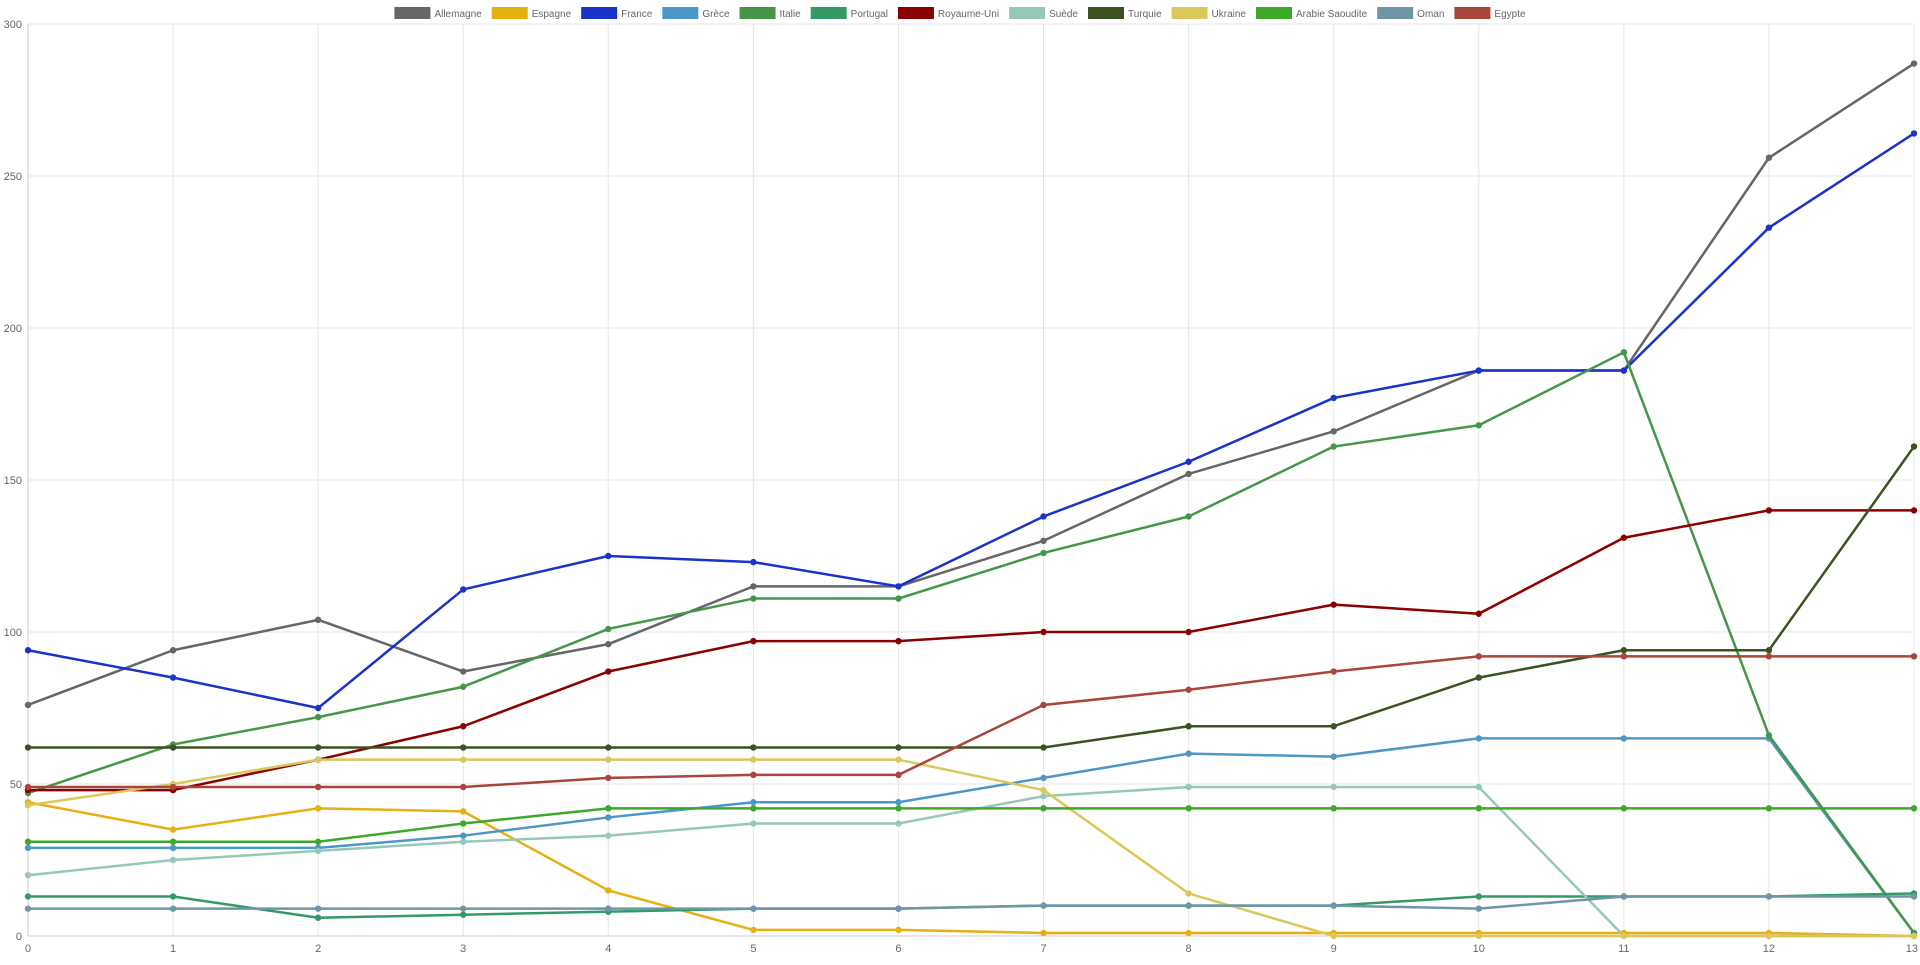  What do you see at coordinates (438, 13) in the screenshot?
I see `legend-item: Allemagne` at bounding box center [438, 13].